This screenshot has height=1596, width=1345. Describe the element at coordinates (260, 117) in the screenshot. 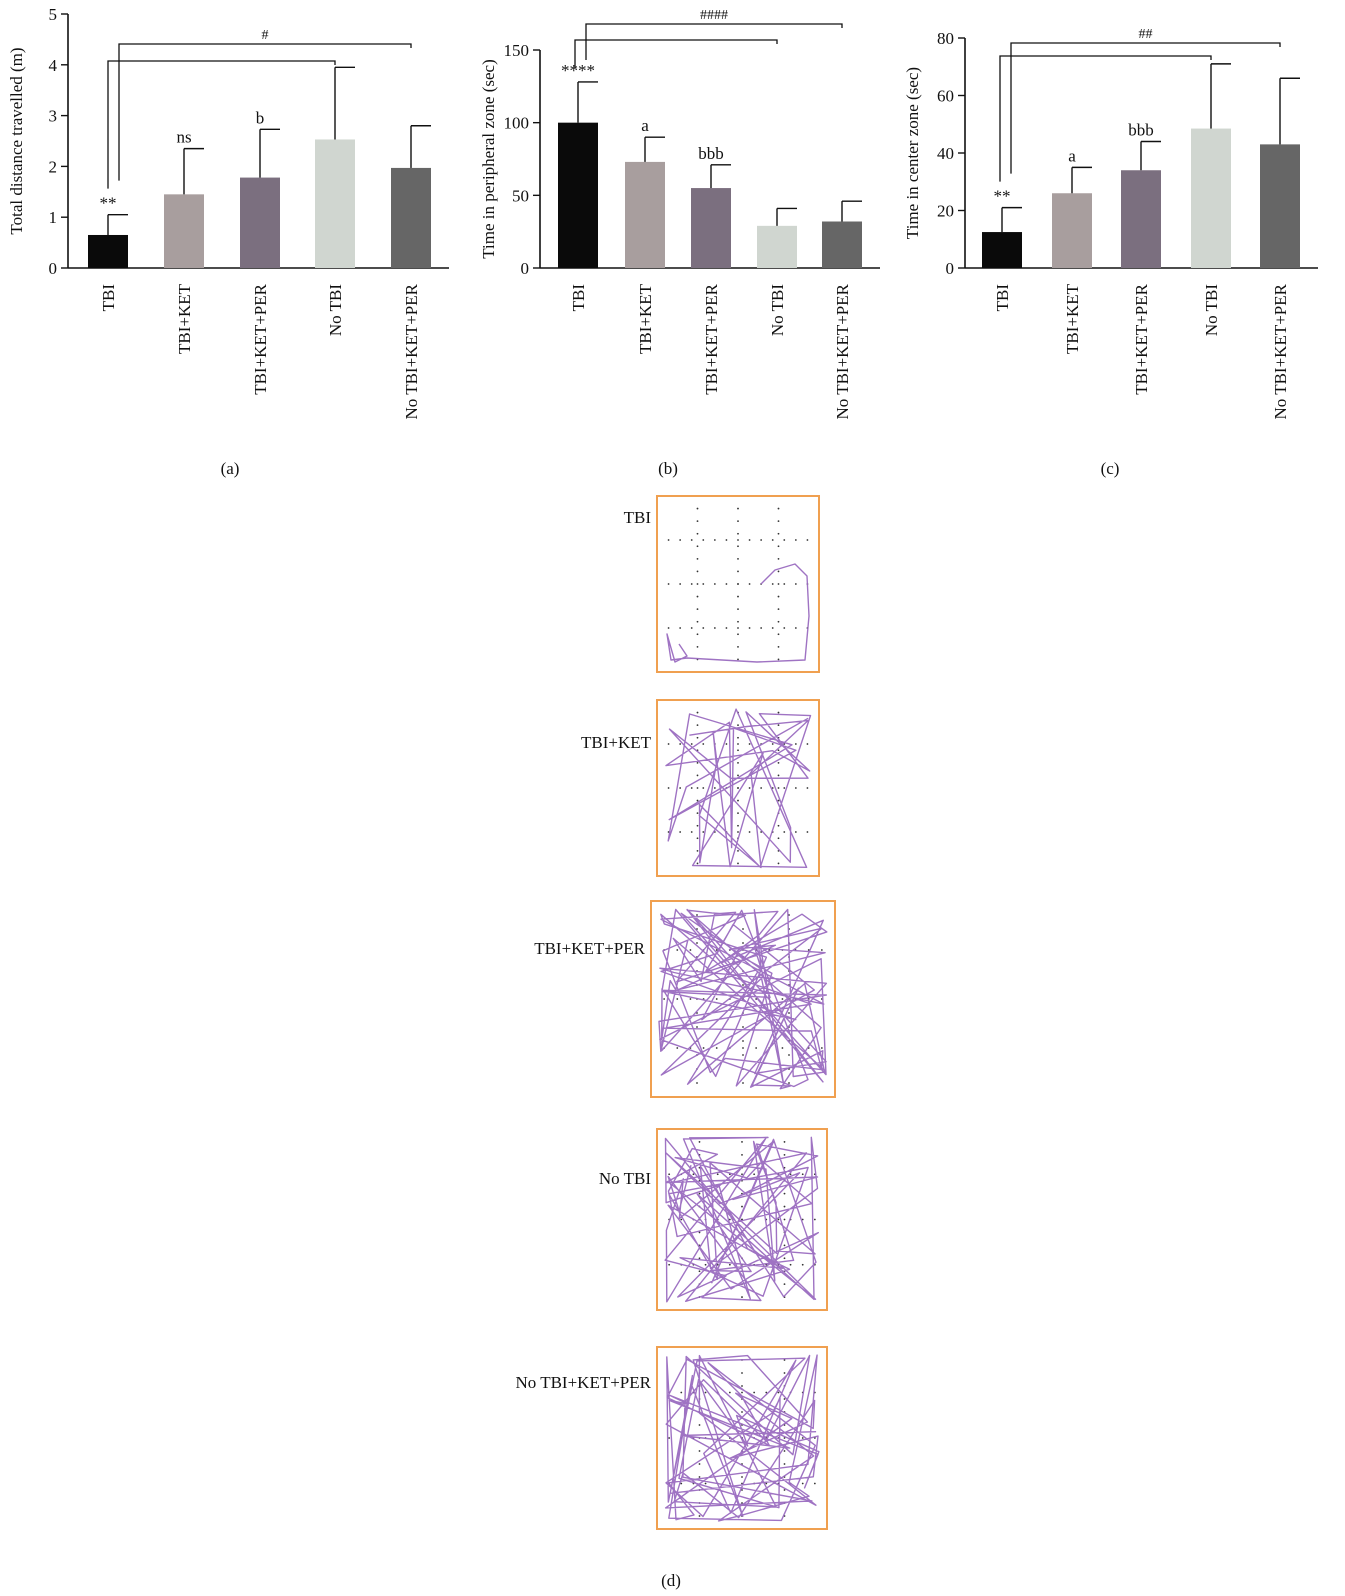

I see `bar-annotation: b` at that location.